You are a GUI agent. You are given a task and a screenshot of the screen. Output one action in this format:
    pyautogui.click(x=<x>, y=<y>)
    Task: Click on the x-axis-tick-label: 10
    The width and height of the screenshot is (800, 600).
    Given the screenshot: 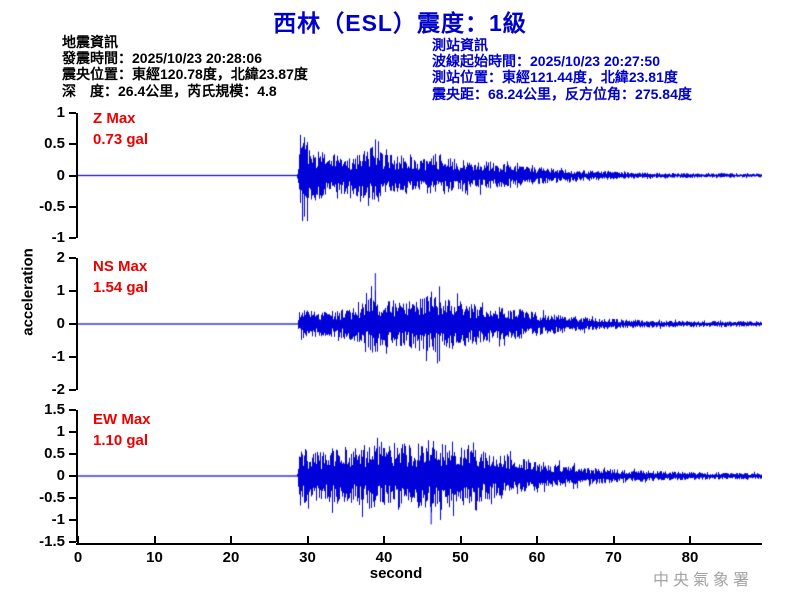 What is the action you would take?
    pyautogui.click(x=154, y=557)
    